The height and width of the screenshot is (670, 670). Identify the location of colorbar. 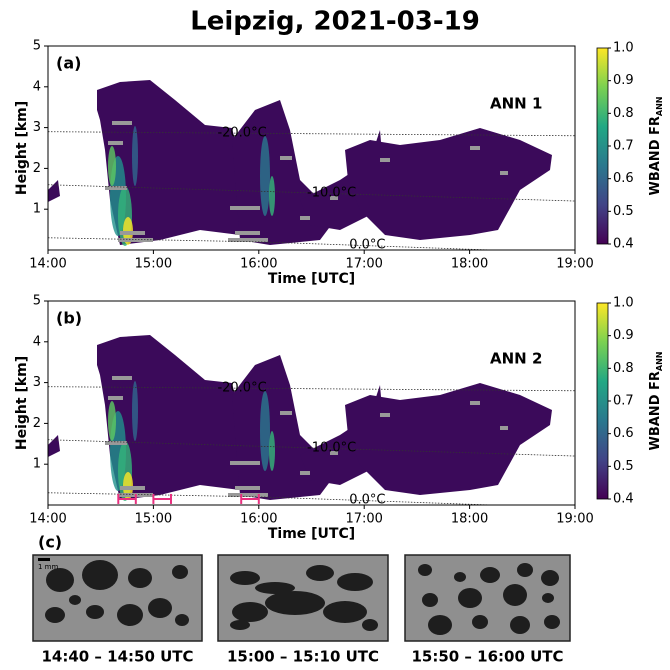
(602, 146).